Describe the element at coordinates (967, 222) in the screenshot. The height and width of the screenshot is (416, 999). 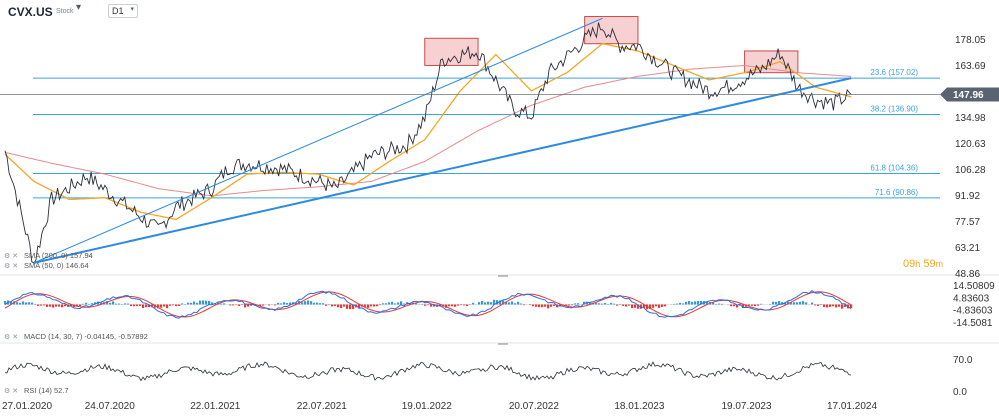
I see `price-y-tick-label: 77.57` at that location.